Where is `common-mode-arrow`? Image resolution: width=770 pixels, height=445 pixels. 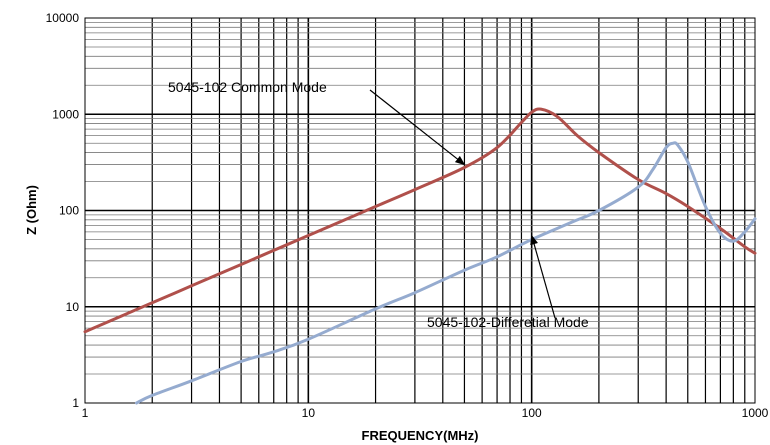 common-mode-arrow is located at coordinates (417, 127).